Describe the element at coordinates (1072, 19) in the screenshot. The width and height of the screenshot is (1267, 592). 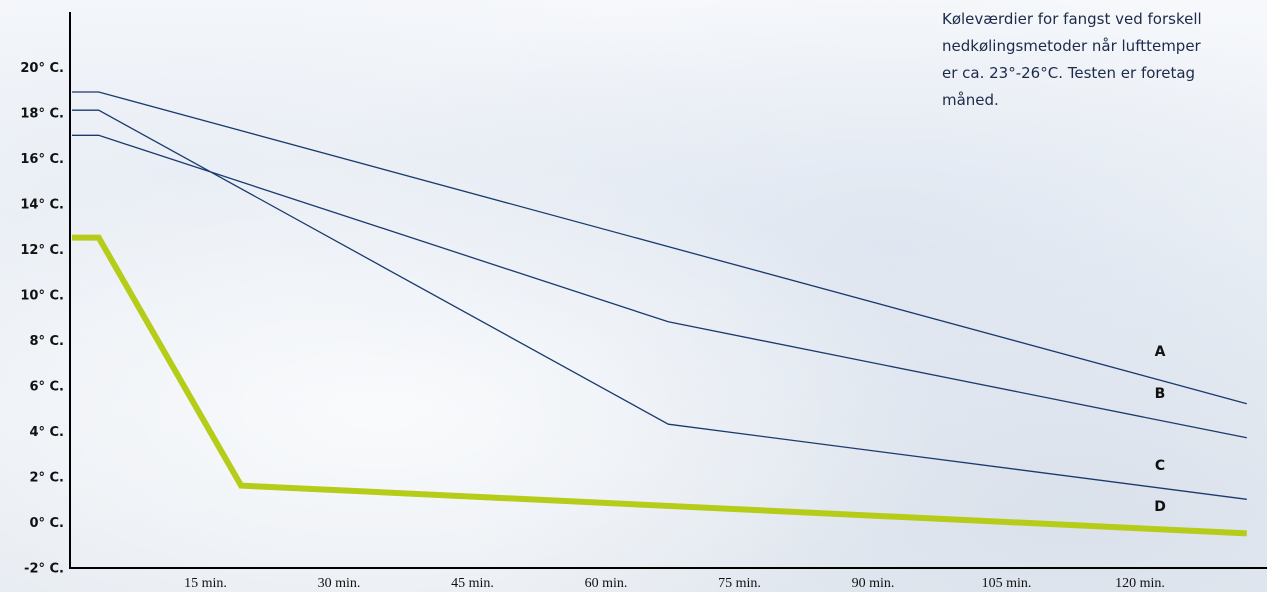
I see `caption-line: Køleværdier for fangst ved forskell` at that location.